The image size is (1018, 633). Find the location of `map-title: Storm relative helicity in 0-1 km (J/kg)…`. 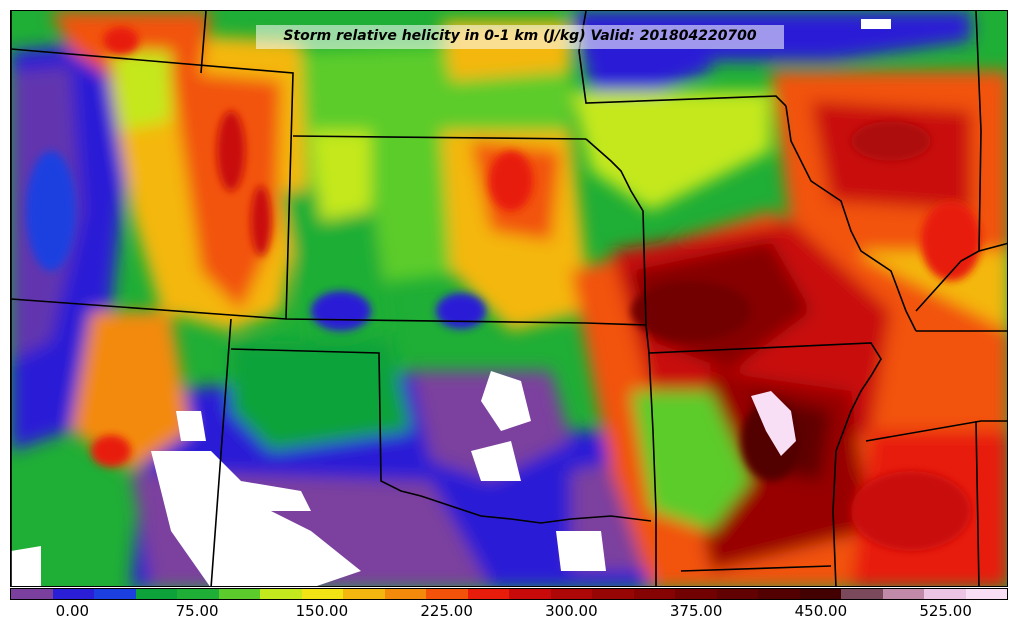

map-title: Storm relative helicity in 0-1 km (J/kg)… is located at coordinates (520, 36).